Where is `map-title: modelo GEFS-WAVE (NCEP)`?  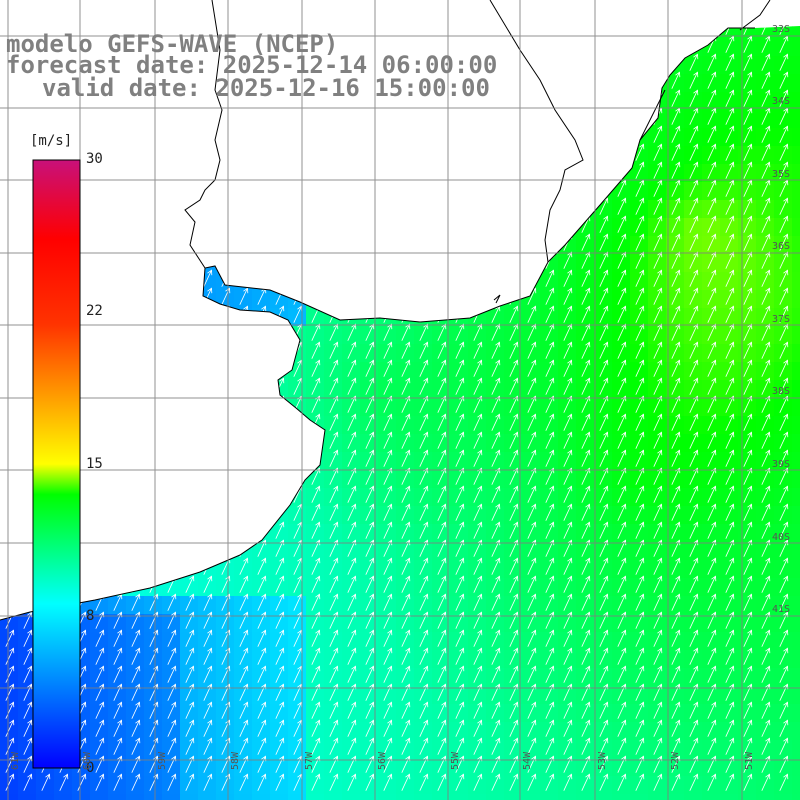 map-title: modelo GEFS-WAVE (NCEP) is located at coordinates (172, 44).